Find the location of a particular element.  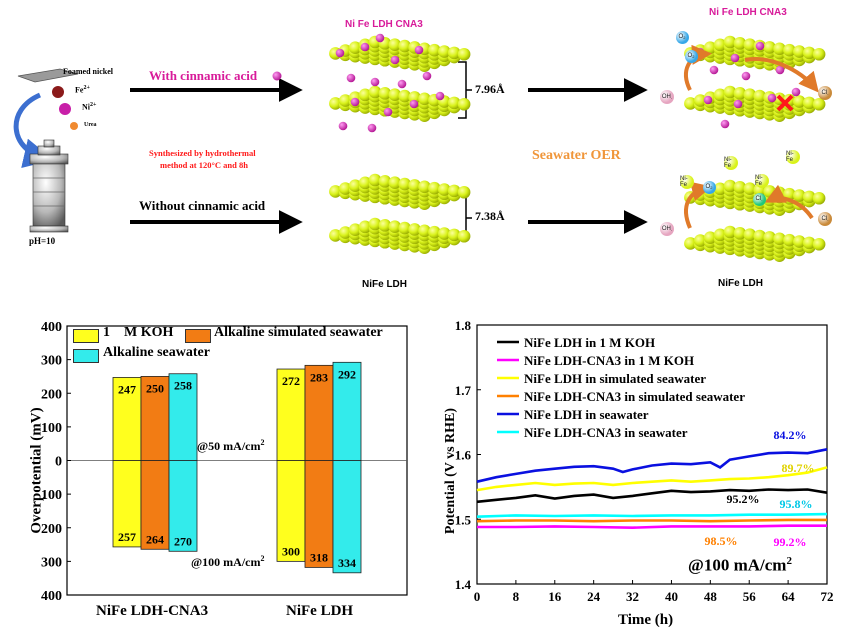

retention-label-0: 95.2% is located at coordinates (743, 499).